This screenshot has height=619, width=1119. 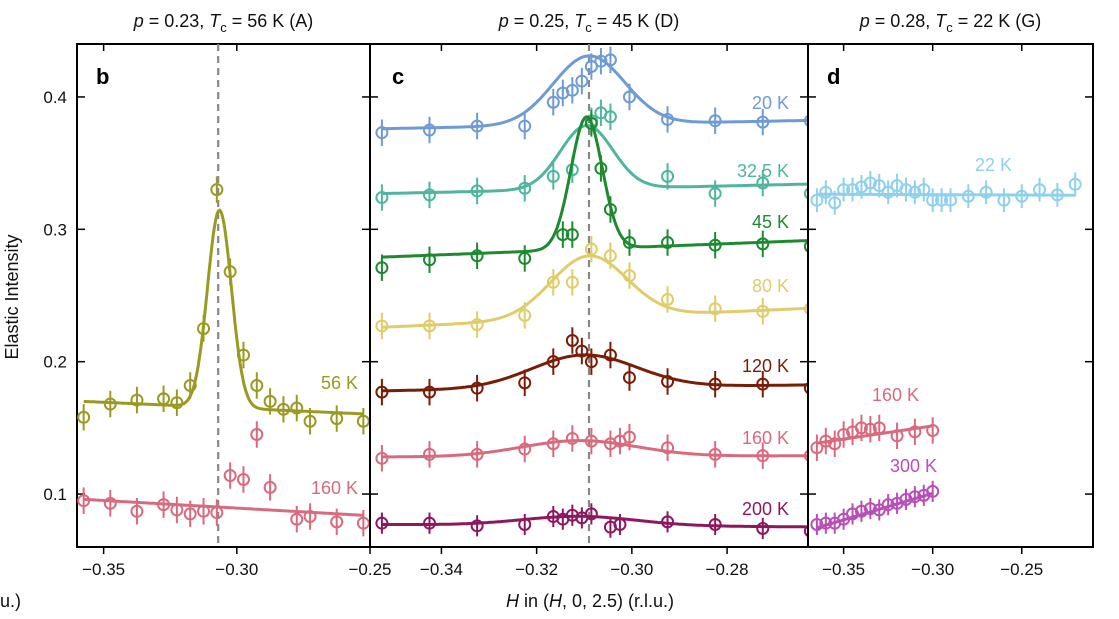 I want to click on panel-title: p = 0.28, Tc = 22 K (G), so click(x=950, y=23).